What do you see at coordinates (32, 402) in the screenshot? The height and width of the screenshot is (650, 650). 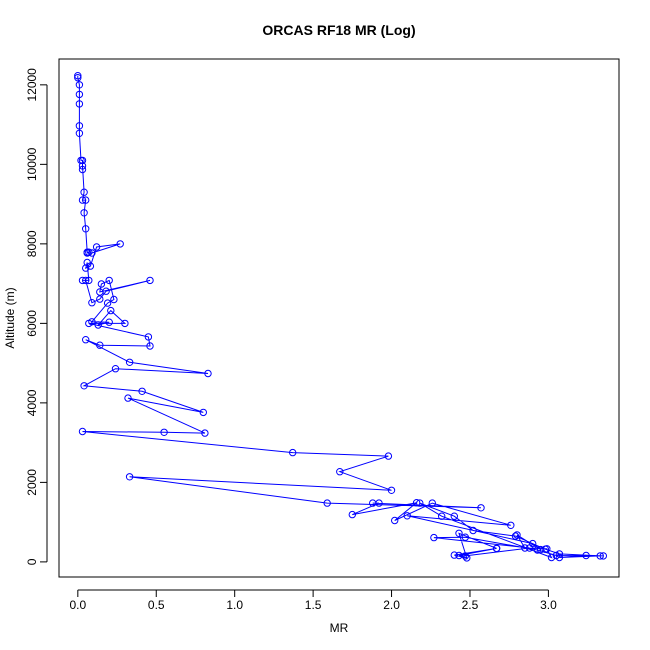 I see `y-tick-label: 4000` at bounding box center [32, 402].